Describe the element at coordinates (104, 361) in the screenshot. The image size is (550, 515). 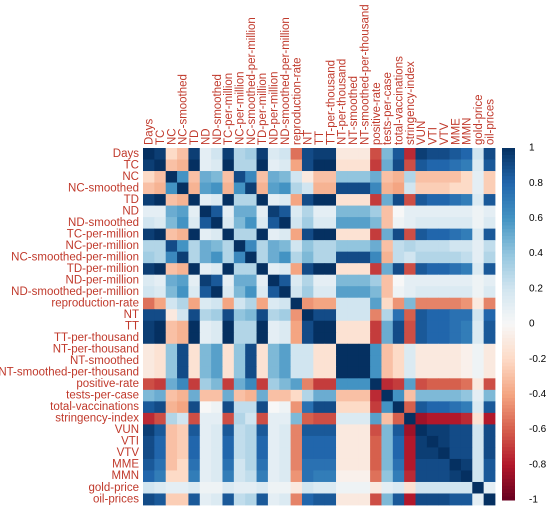
I see `row-label: NT-smoothed` at that location.